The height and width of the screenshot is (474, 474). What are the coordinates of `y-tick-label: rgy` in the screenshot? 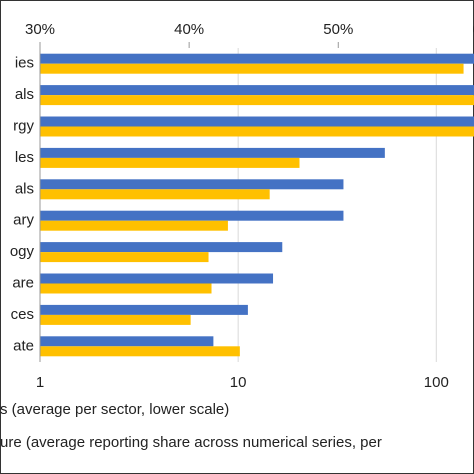 It's located at (23, 125).